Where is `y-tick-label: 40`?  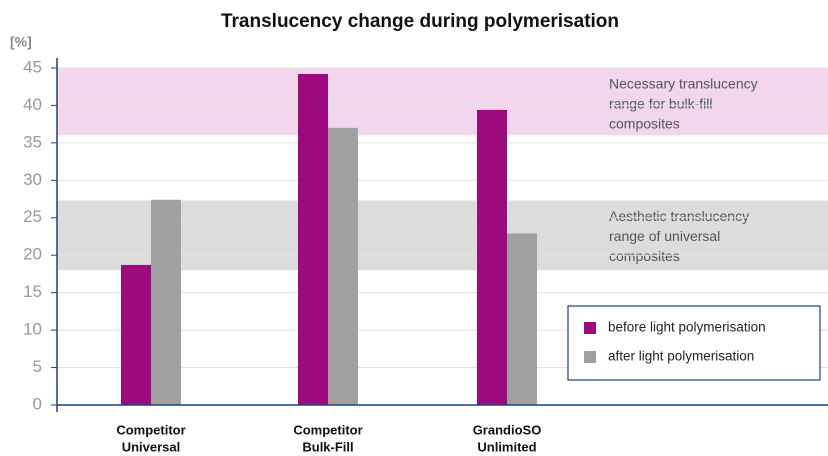
y-tick-label: 40 is located at coordinates (32, 104).